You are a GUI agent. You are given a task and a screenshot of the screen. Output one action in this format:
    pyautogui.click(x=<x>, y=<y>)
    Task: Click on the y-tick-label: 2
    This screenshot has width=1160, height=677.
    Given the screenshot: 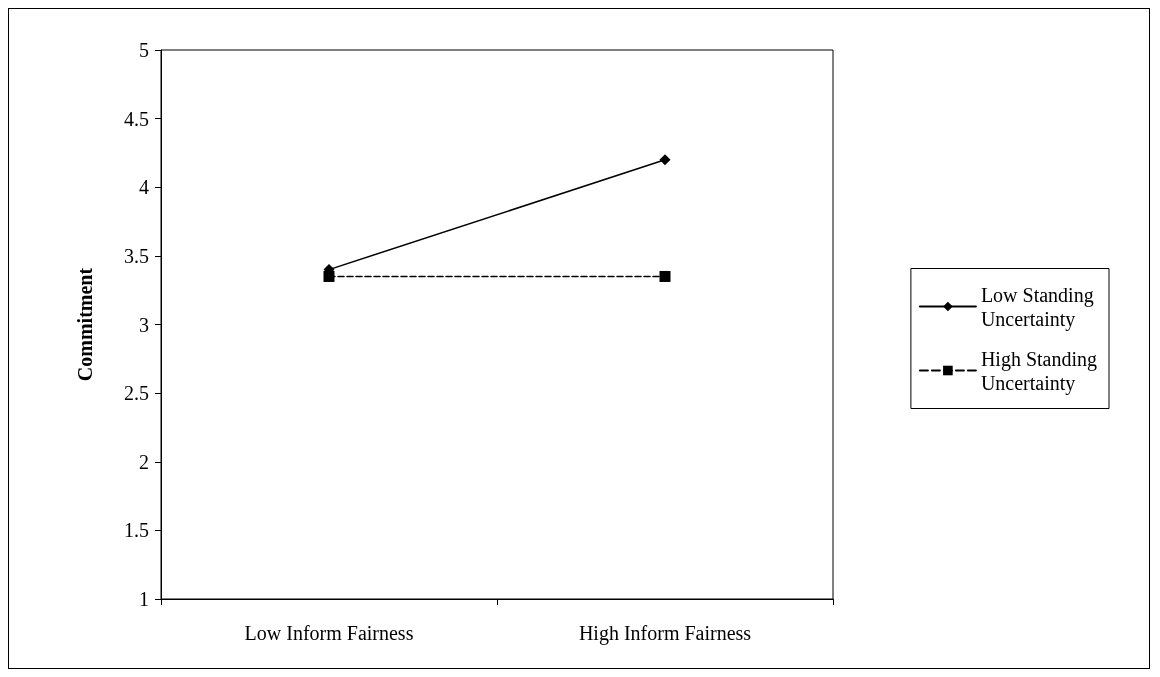 What is the action you would take?
    pyautogui.click(x=144, y=461)
    